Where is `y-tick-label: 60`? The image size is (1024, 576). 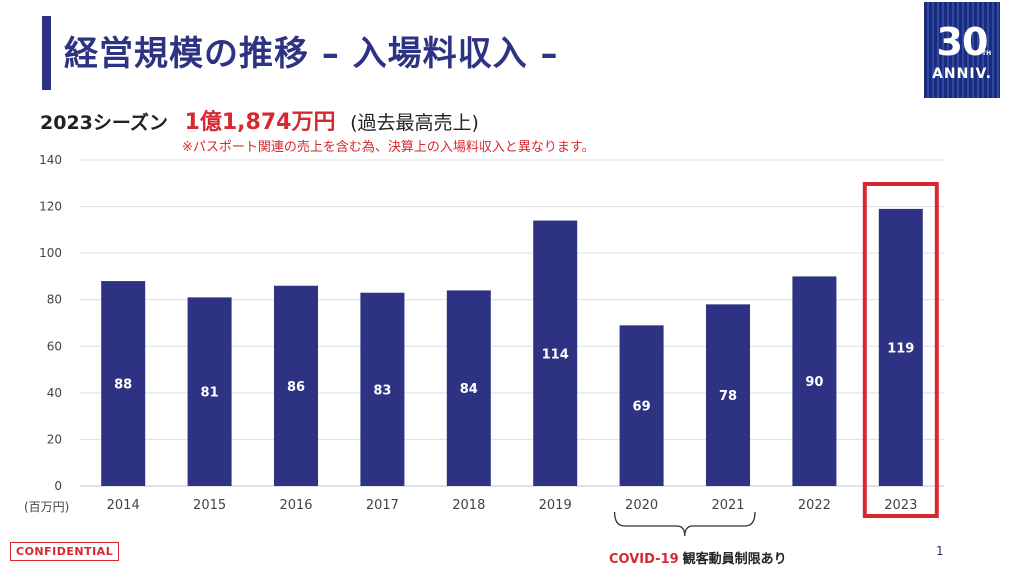
y-tick-label: 60 is located at coordinates (54, 346).